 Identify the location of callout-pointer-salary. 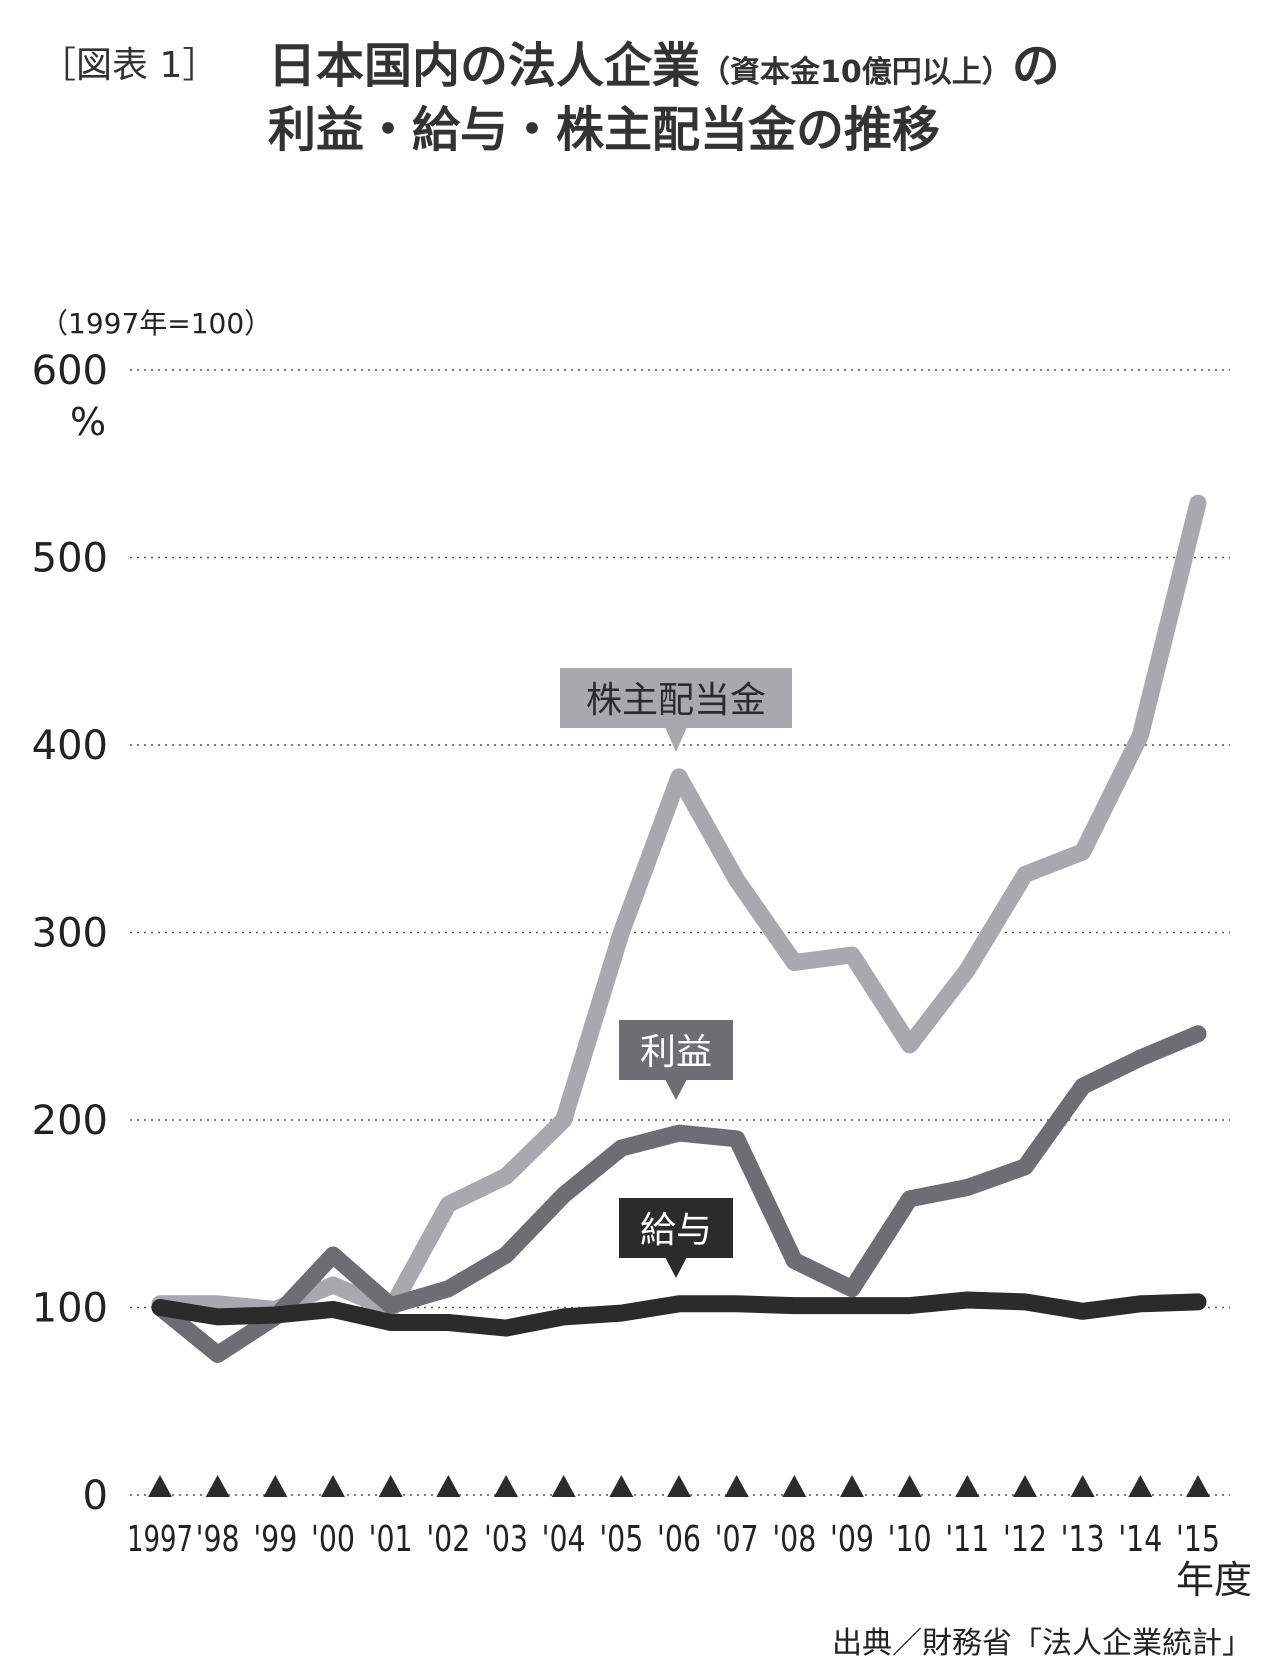
(676, 1267).